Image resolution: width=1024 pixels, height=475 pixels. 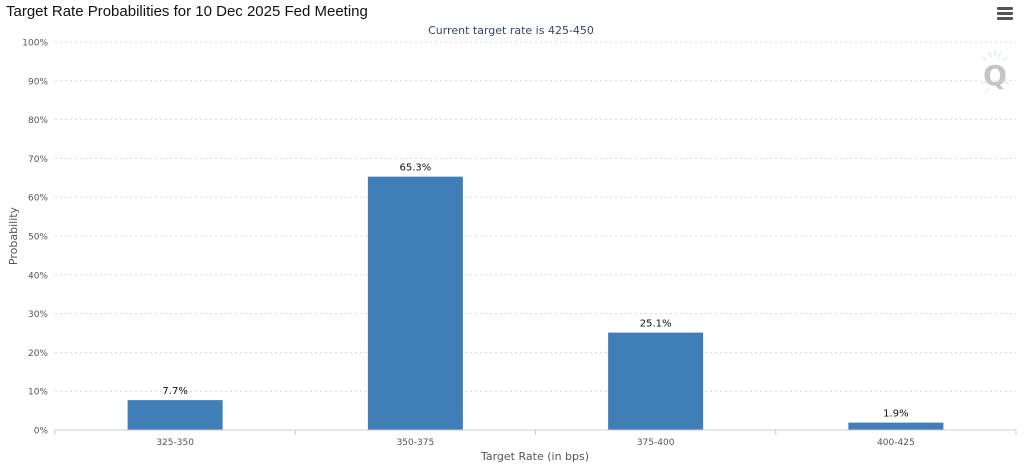 I want to click on x-tick-label: 350-375, so click(x=416, y=443).